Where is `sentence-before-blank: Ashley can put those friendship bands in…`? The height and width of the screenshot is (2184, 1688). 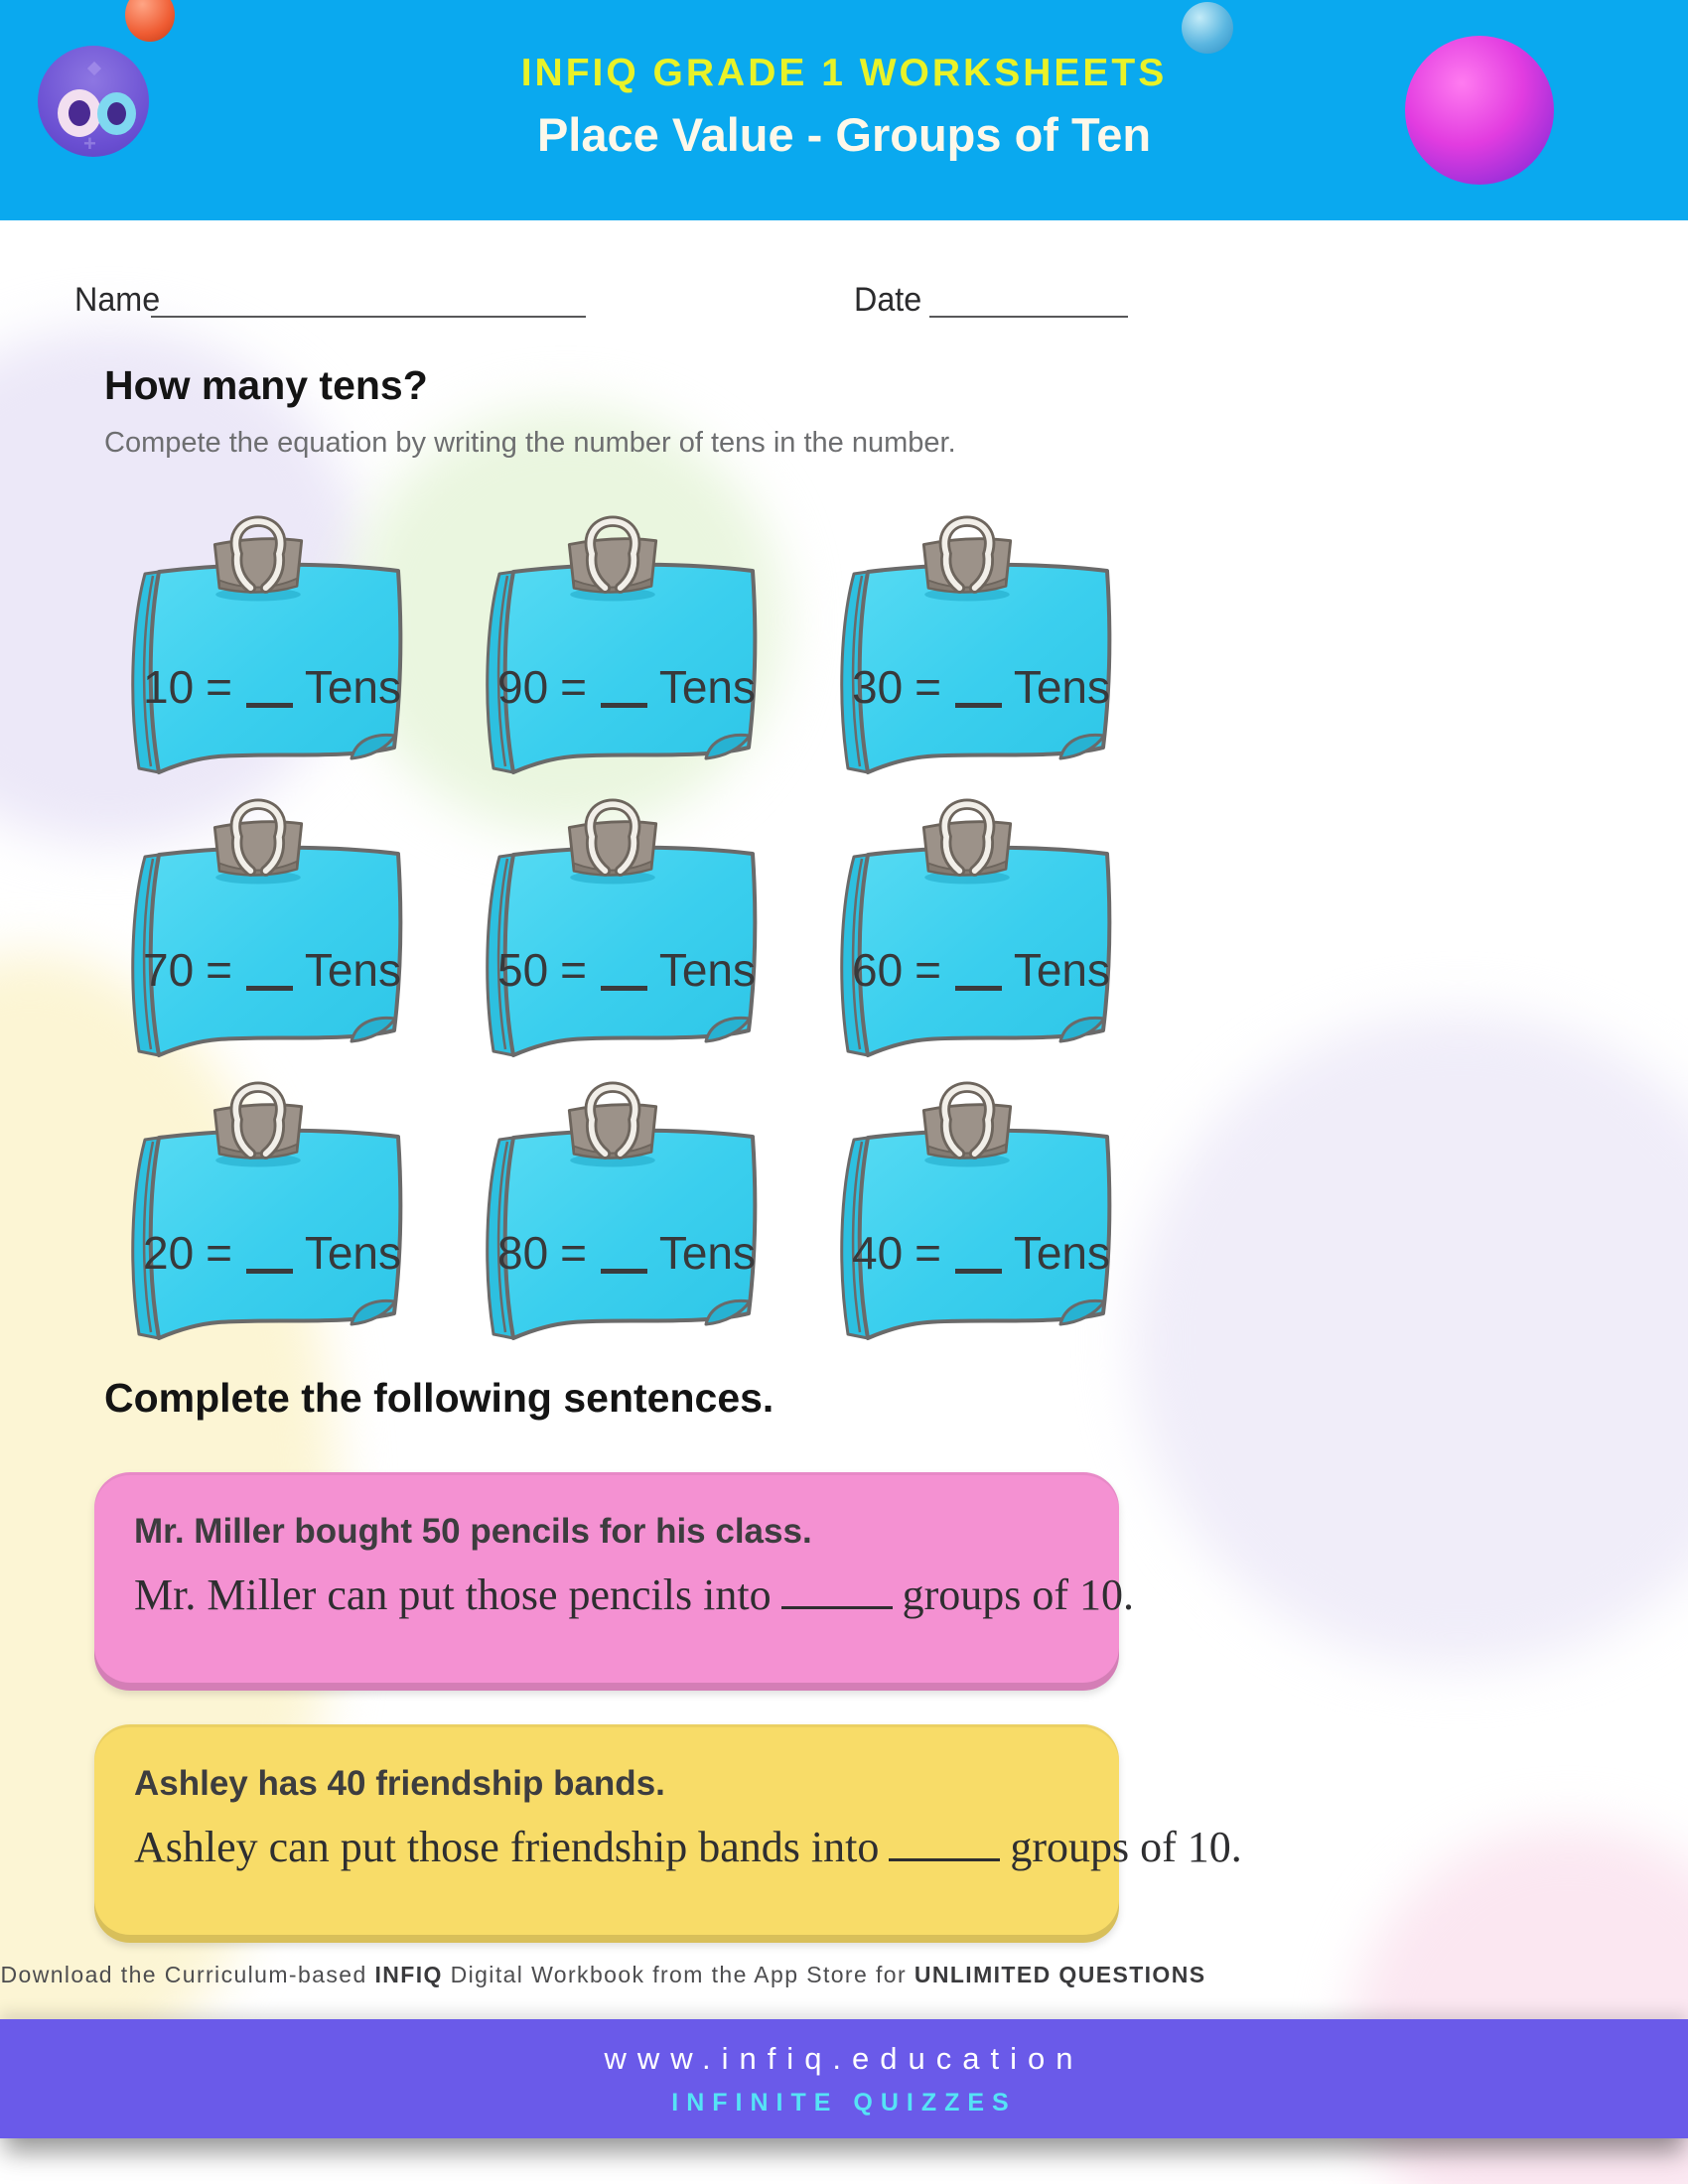 sentence-before-blank: Ashley can put those friendship bands in… is located at coordinates (507, 1847).